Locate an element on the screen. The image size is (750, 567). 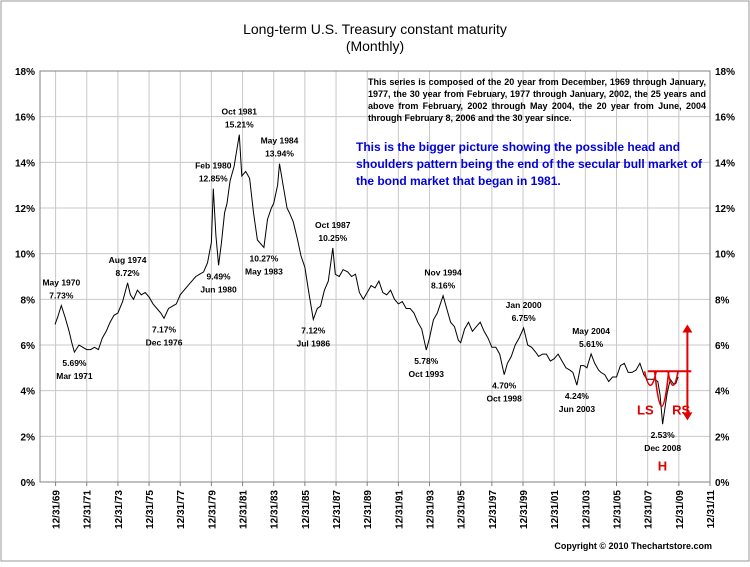
annotation-value: 5.69% is located at coordinates (74, 363).